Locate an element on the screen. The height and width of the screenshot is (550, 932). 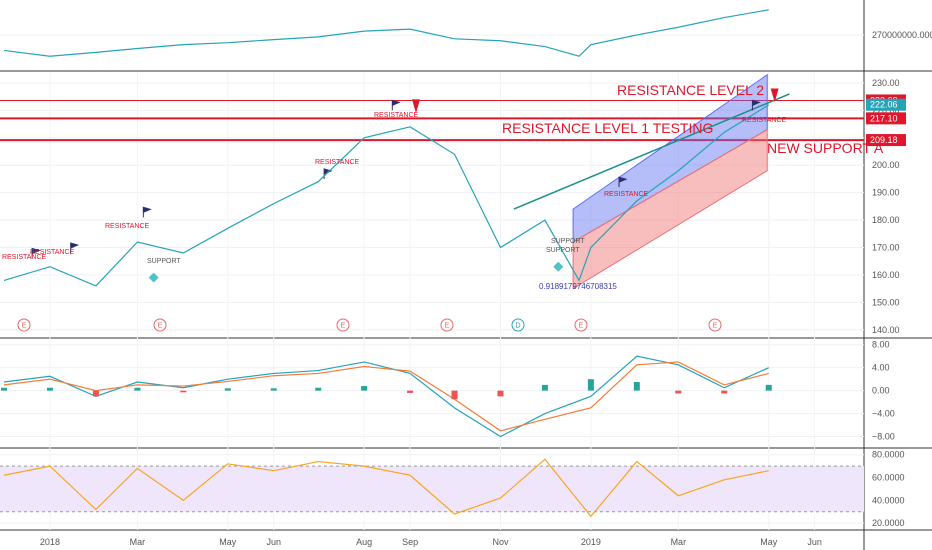
stochastic-fill is located at coordinates (432, 489).